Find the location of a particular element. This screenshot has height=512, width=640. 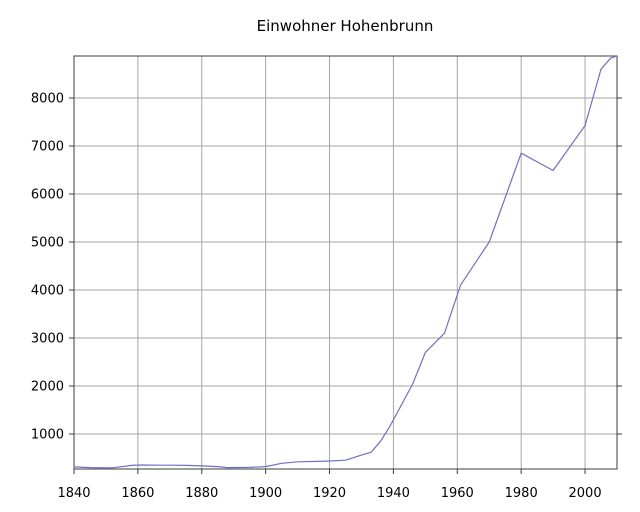

y-axis-labels: 1000 2000 3000 4000 5000 6000 7000 8000 is located at coordinates (47, 267).